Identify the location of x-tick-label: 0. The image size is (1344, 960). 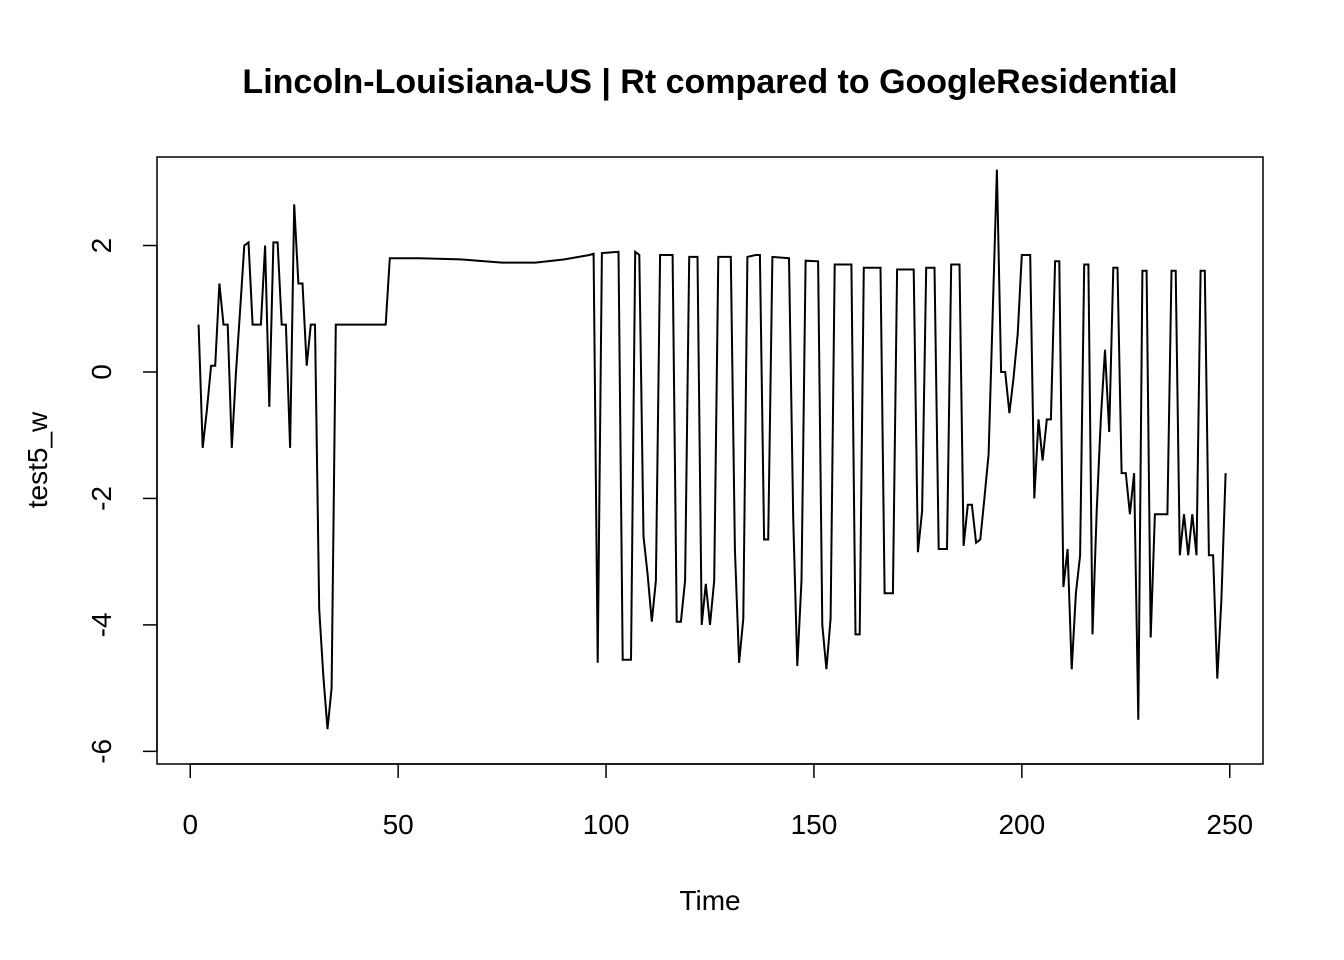
(190, 824).